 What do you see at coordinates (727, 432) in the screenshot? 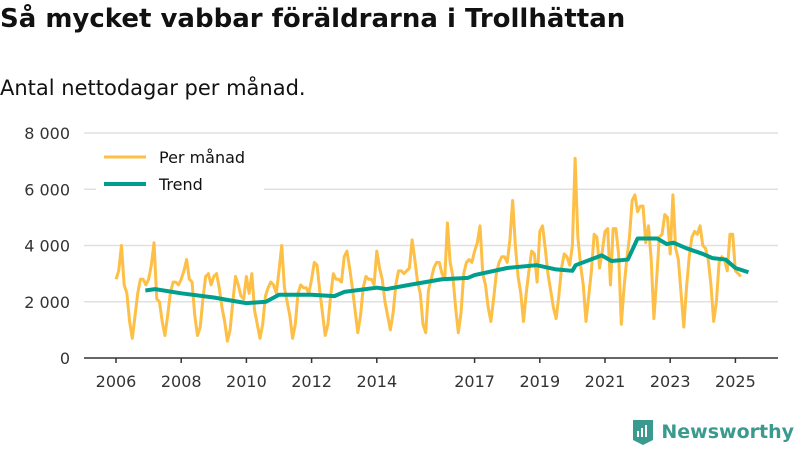
I see `brand-name: Newsworthy` at bounding box center [727, 432].